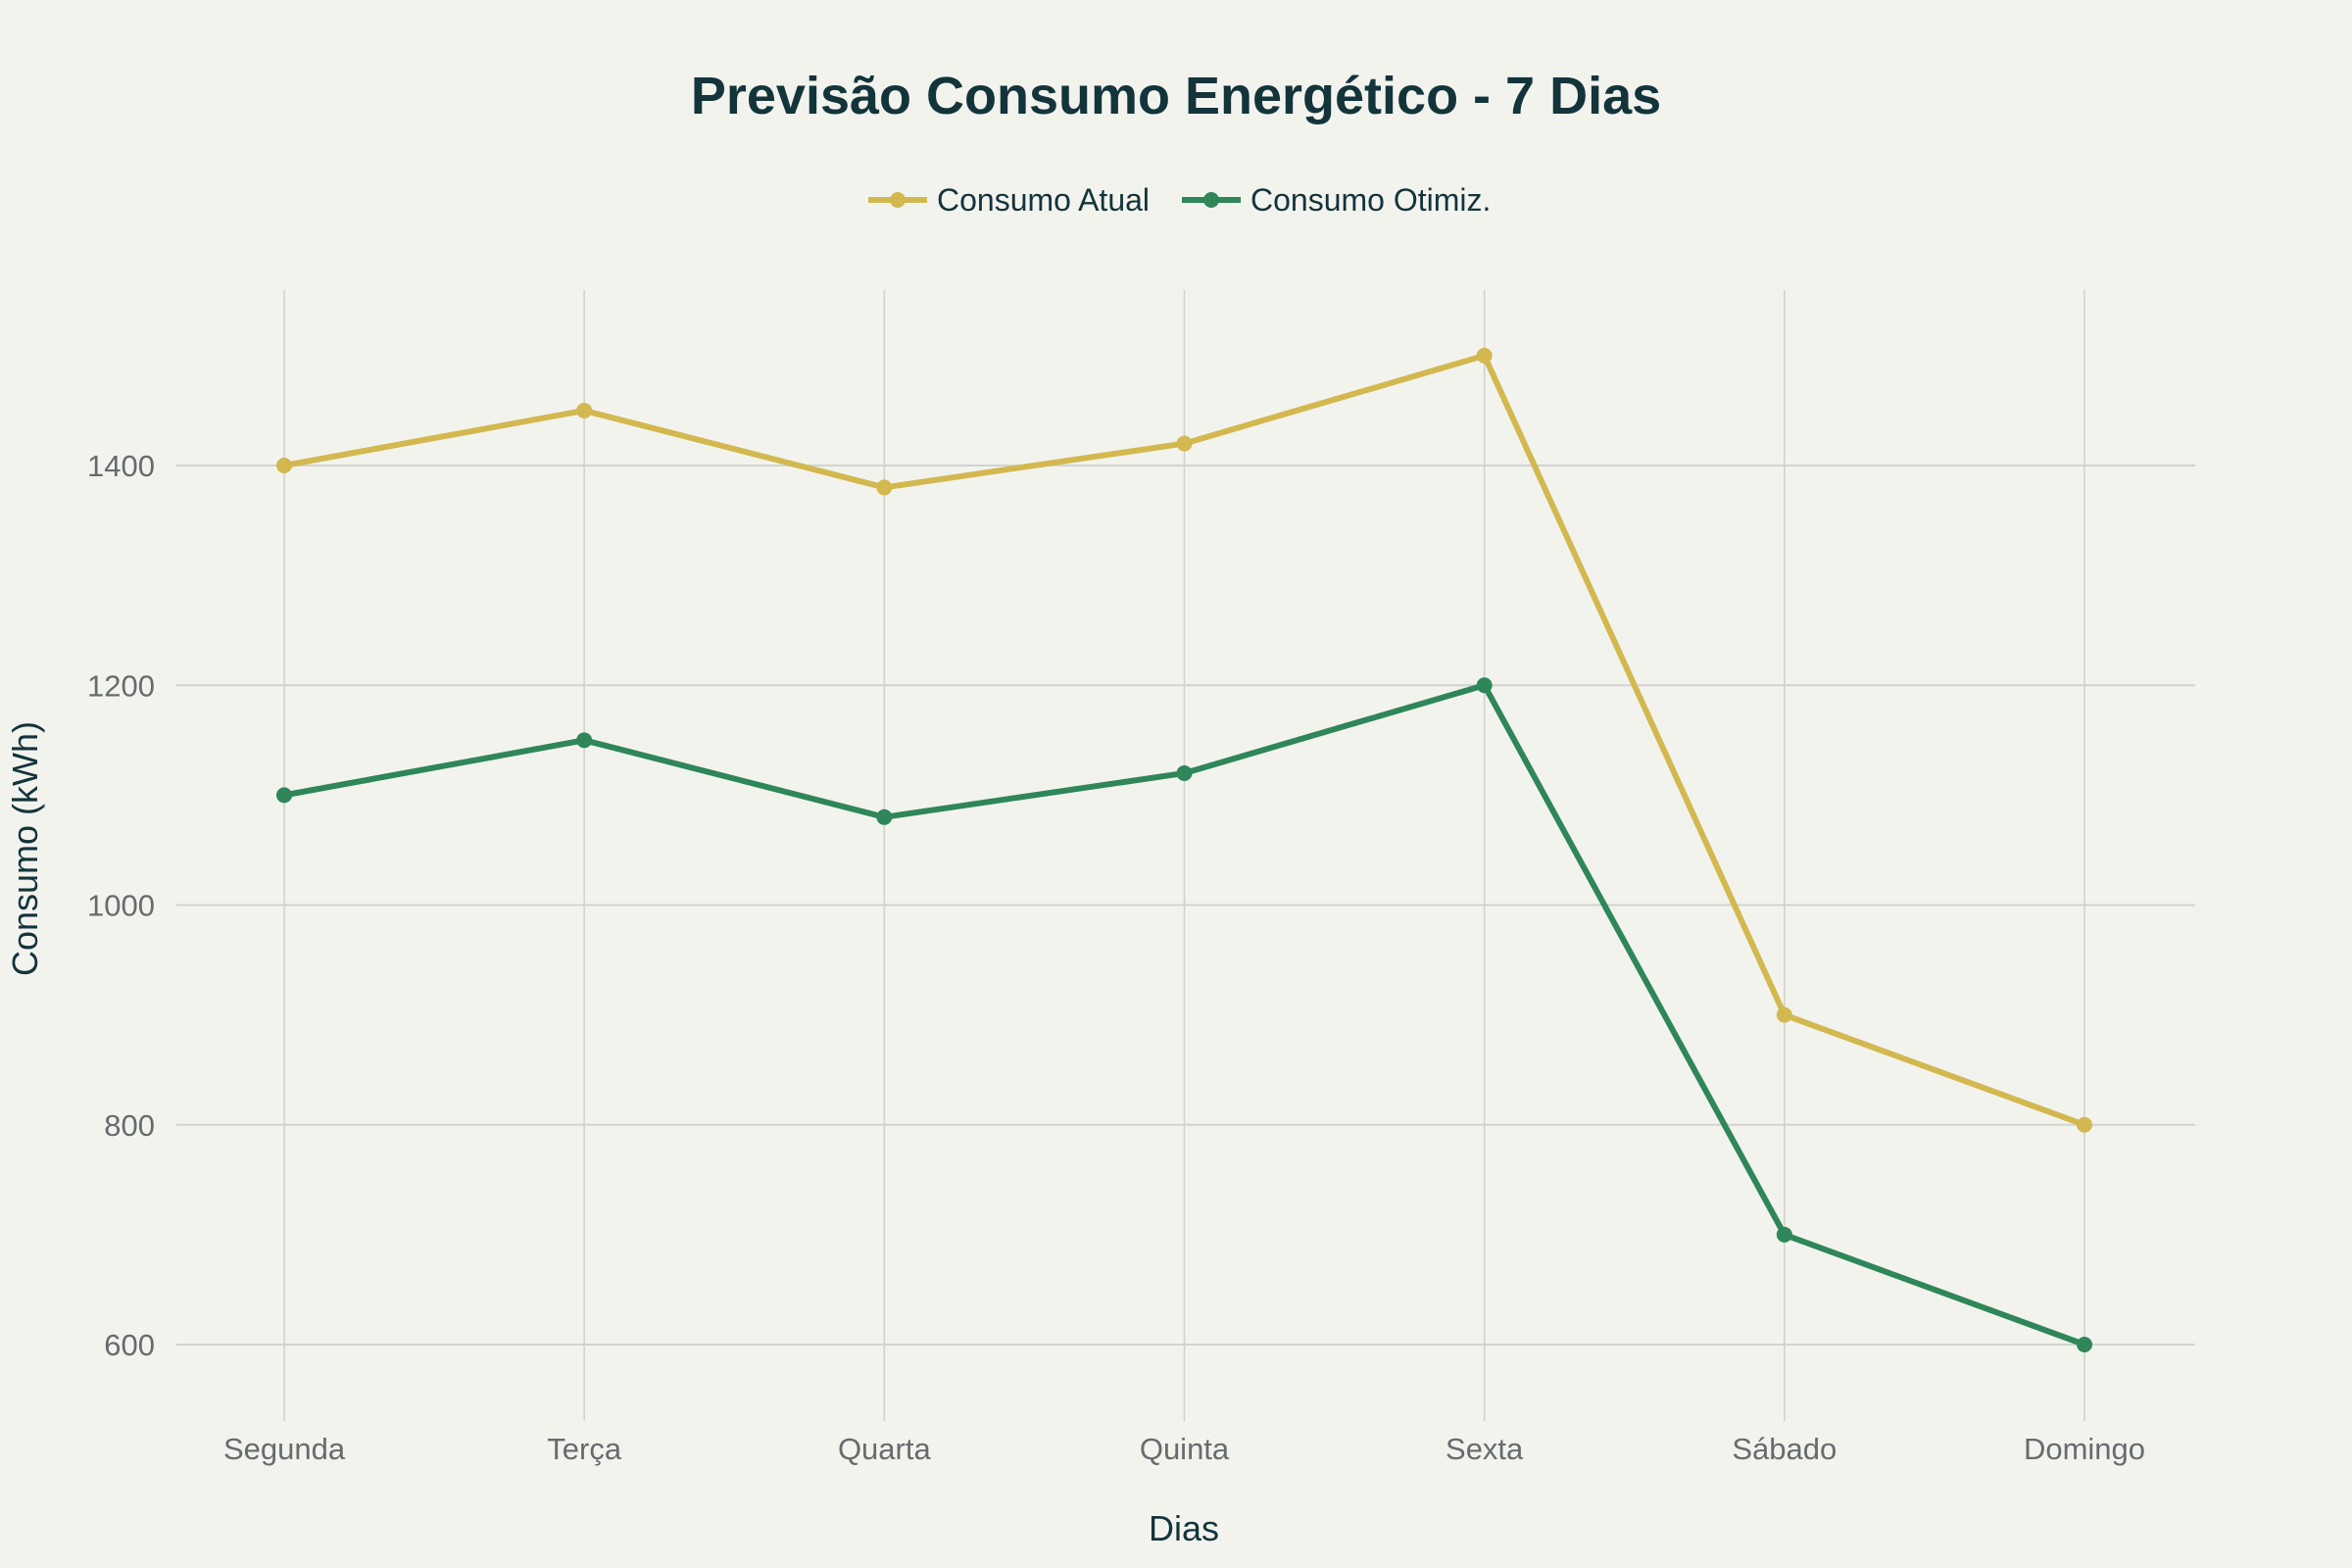 The width and height of the screenshot is (2352, 1568). What do you see at coordinates (2084, 1449) in the screenshot?
I see `x-tick-label: Domingo` at bounding box center [2084, 1449].